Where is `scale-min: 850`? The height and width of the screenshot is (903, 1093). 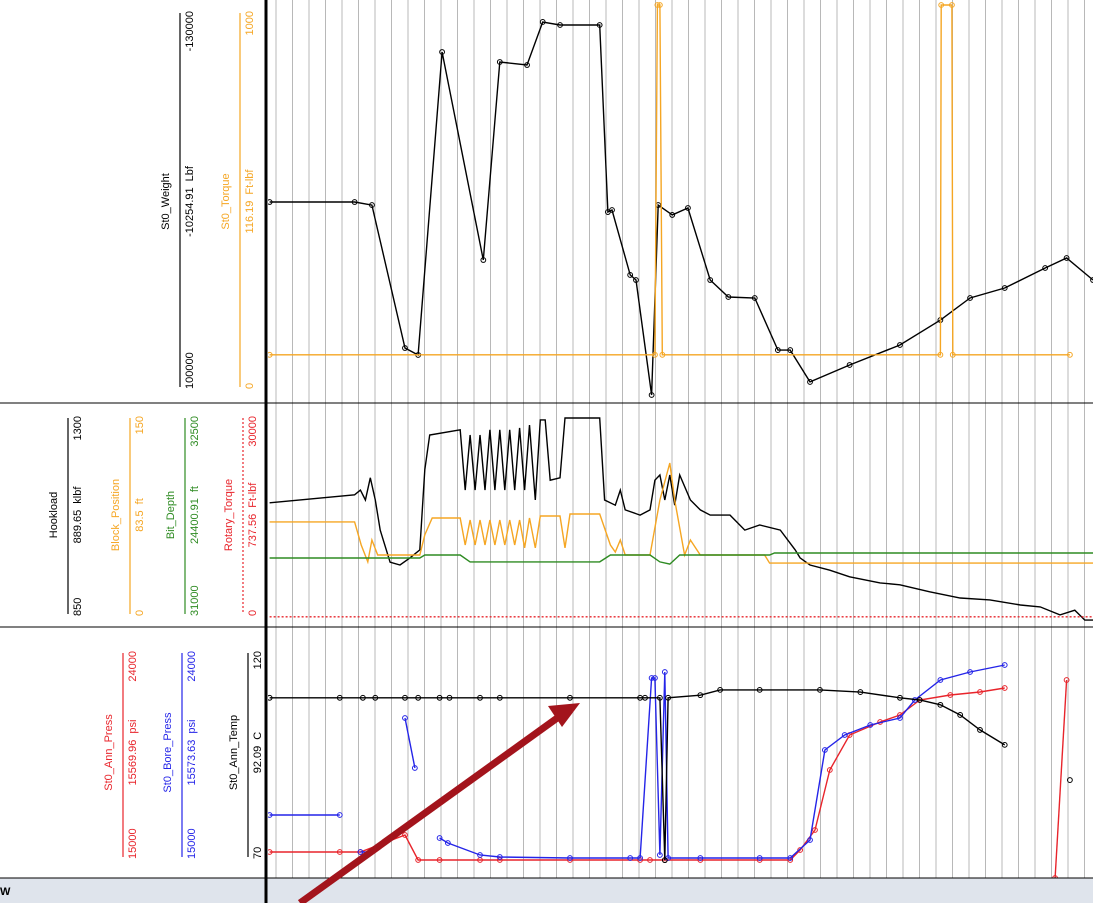 scale-min: 850 is located at coordinates (78, 607).